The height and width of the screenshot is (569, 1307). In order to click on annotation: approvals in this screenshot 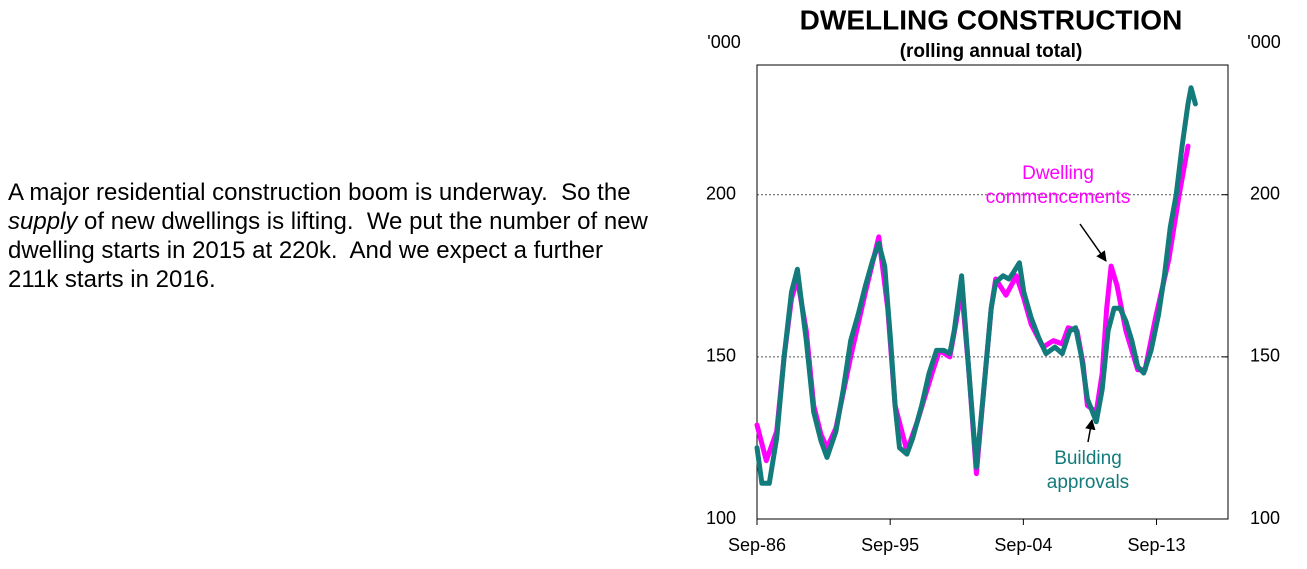, I will do `click(1088, 482)`.